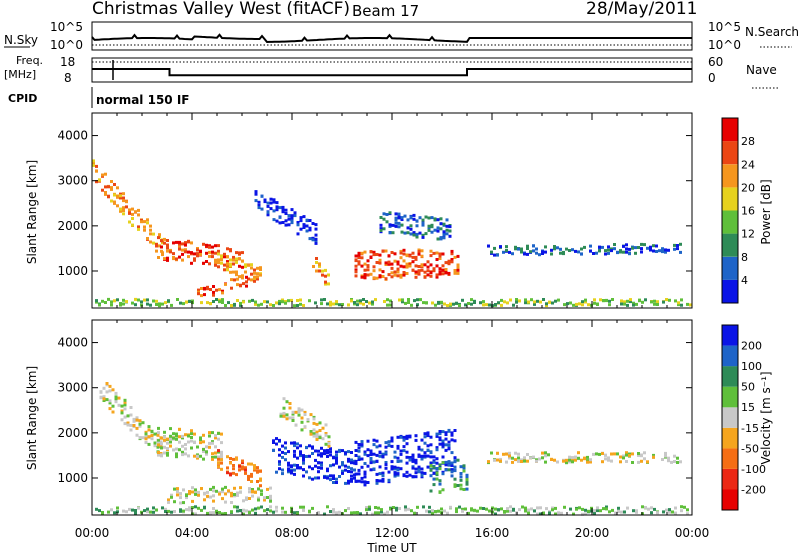  What do you see at coordinates (730, 458) in the screenshot?
I see `colorbar-swatch` at bounding box center [730, 458].